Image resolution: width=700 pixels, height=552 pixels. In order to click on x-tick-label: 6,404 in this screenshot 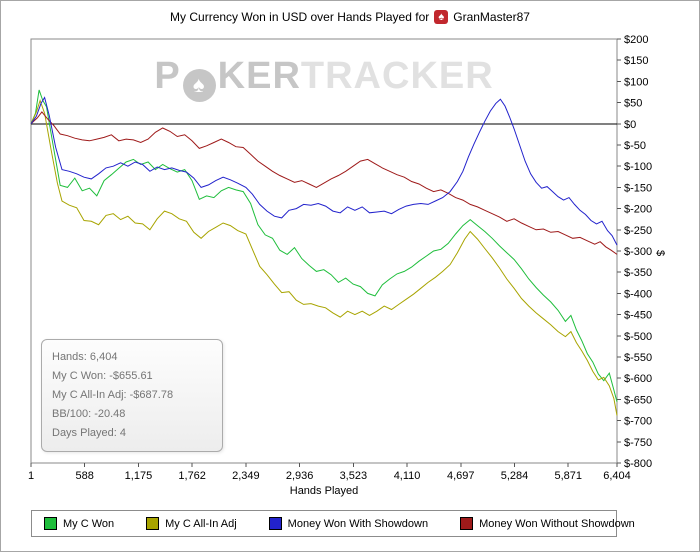, I will do `click(617, 476)`.